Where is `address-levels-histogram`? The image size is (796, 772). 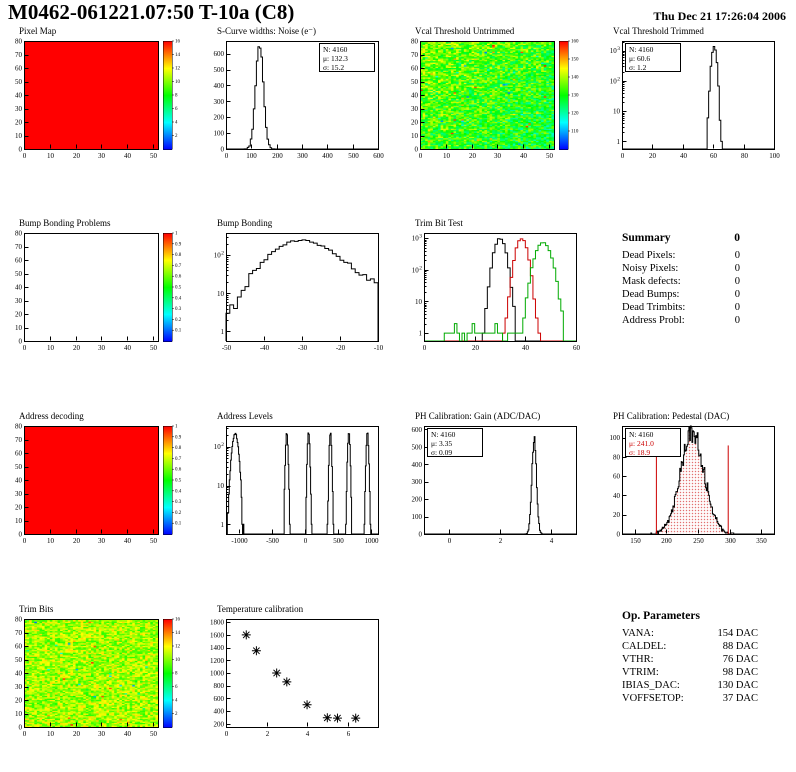
address-levels-histogram is located at coordinates (296, 488).